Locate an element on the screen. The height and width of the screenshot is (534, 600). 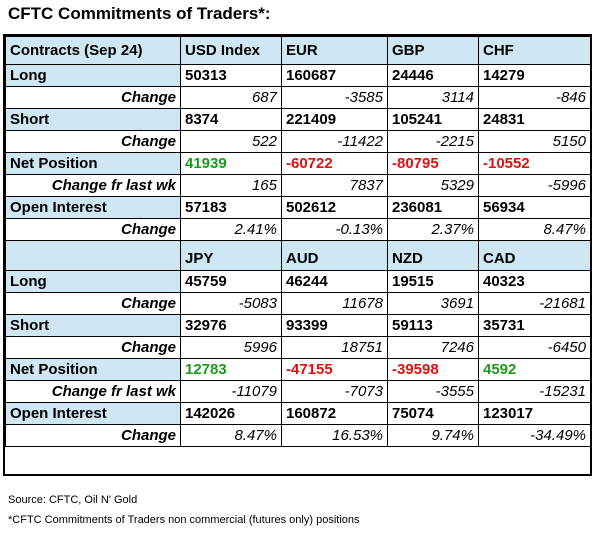
table2-oi-change-row: Change 8.47% 16.53% 9.74% -34.49% is located at coordinates (298, 435).